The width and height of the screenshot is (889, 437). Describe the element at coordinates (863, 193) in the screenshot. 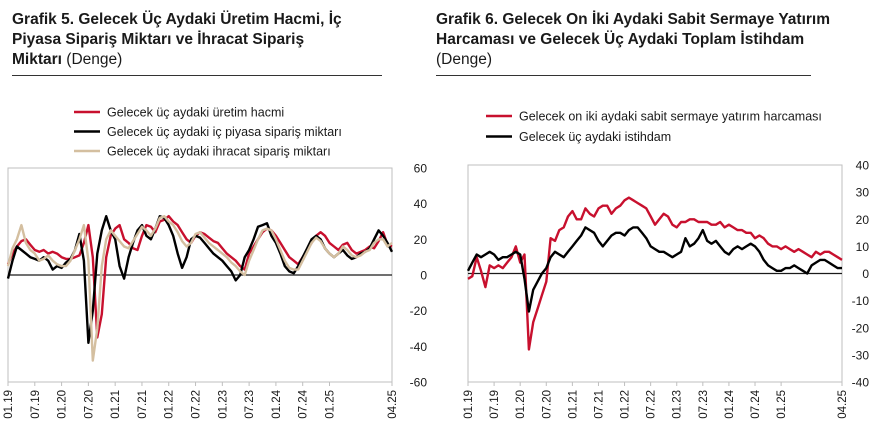

I see `y-tick-label: 30` at that location.